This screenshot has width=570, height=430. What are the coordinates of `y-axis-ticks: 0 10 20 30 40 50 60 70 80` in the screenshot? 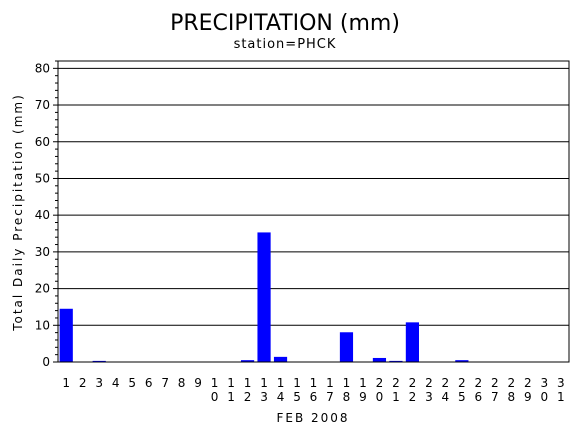 It's located at (46, 214).